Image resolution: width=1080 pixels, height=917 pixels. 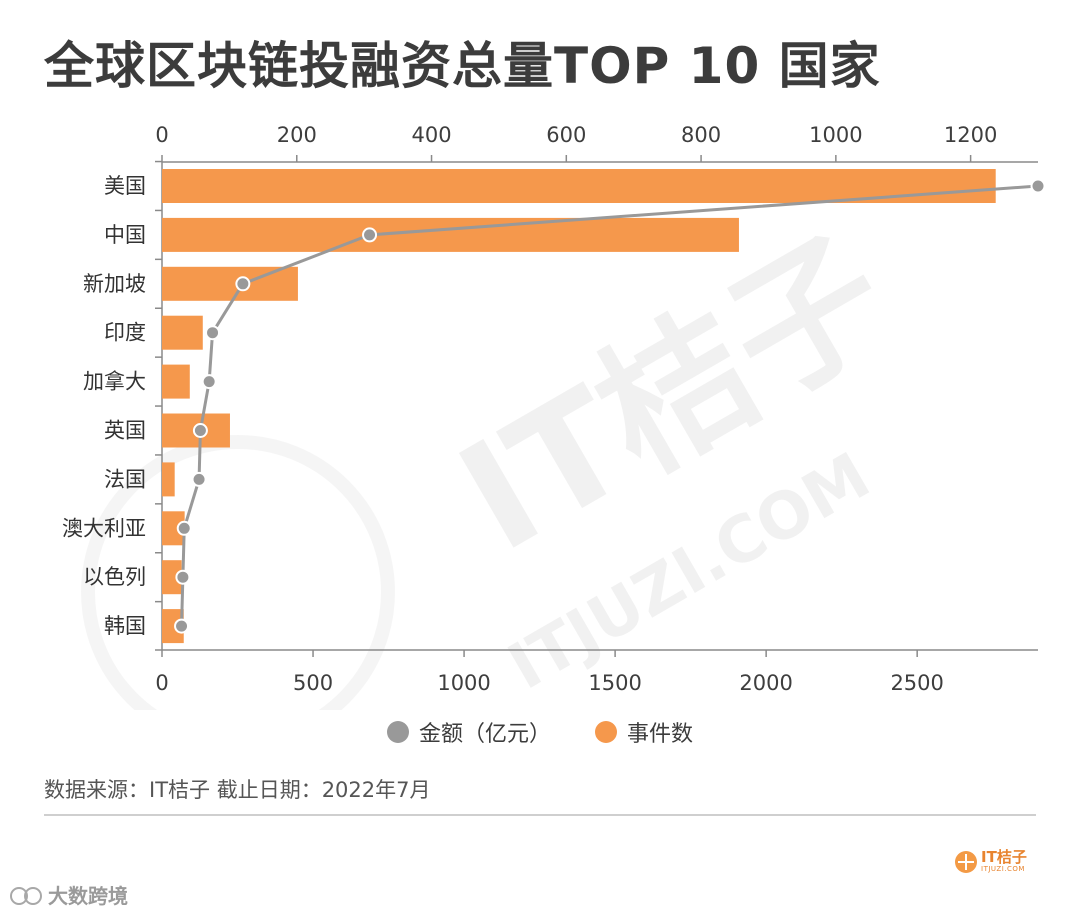 What do you see at coordinates (1003, 869) in the screenshot?
I see `logo-sub: ITJUZI.COM` at bounding box center [1003, 869].